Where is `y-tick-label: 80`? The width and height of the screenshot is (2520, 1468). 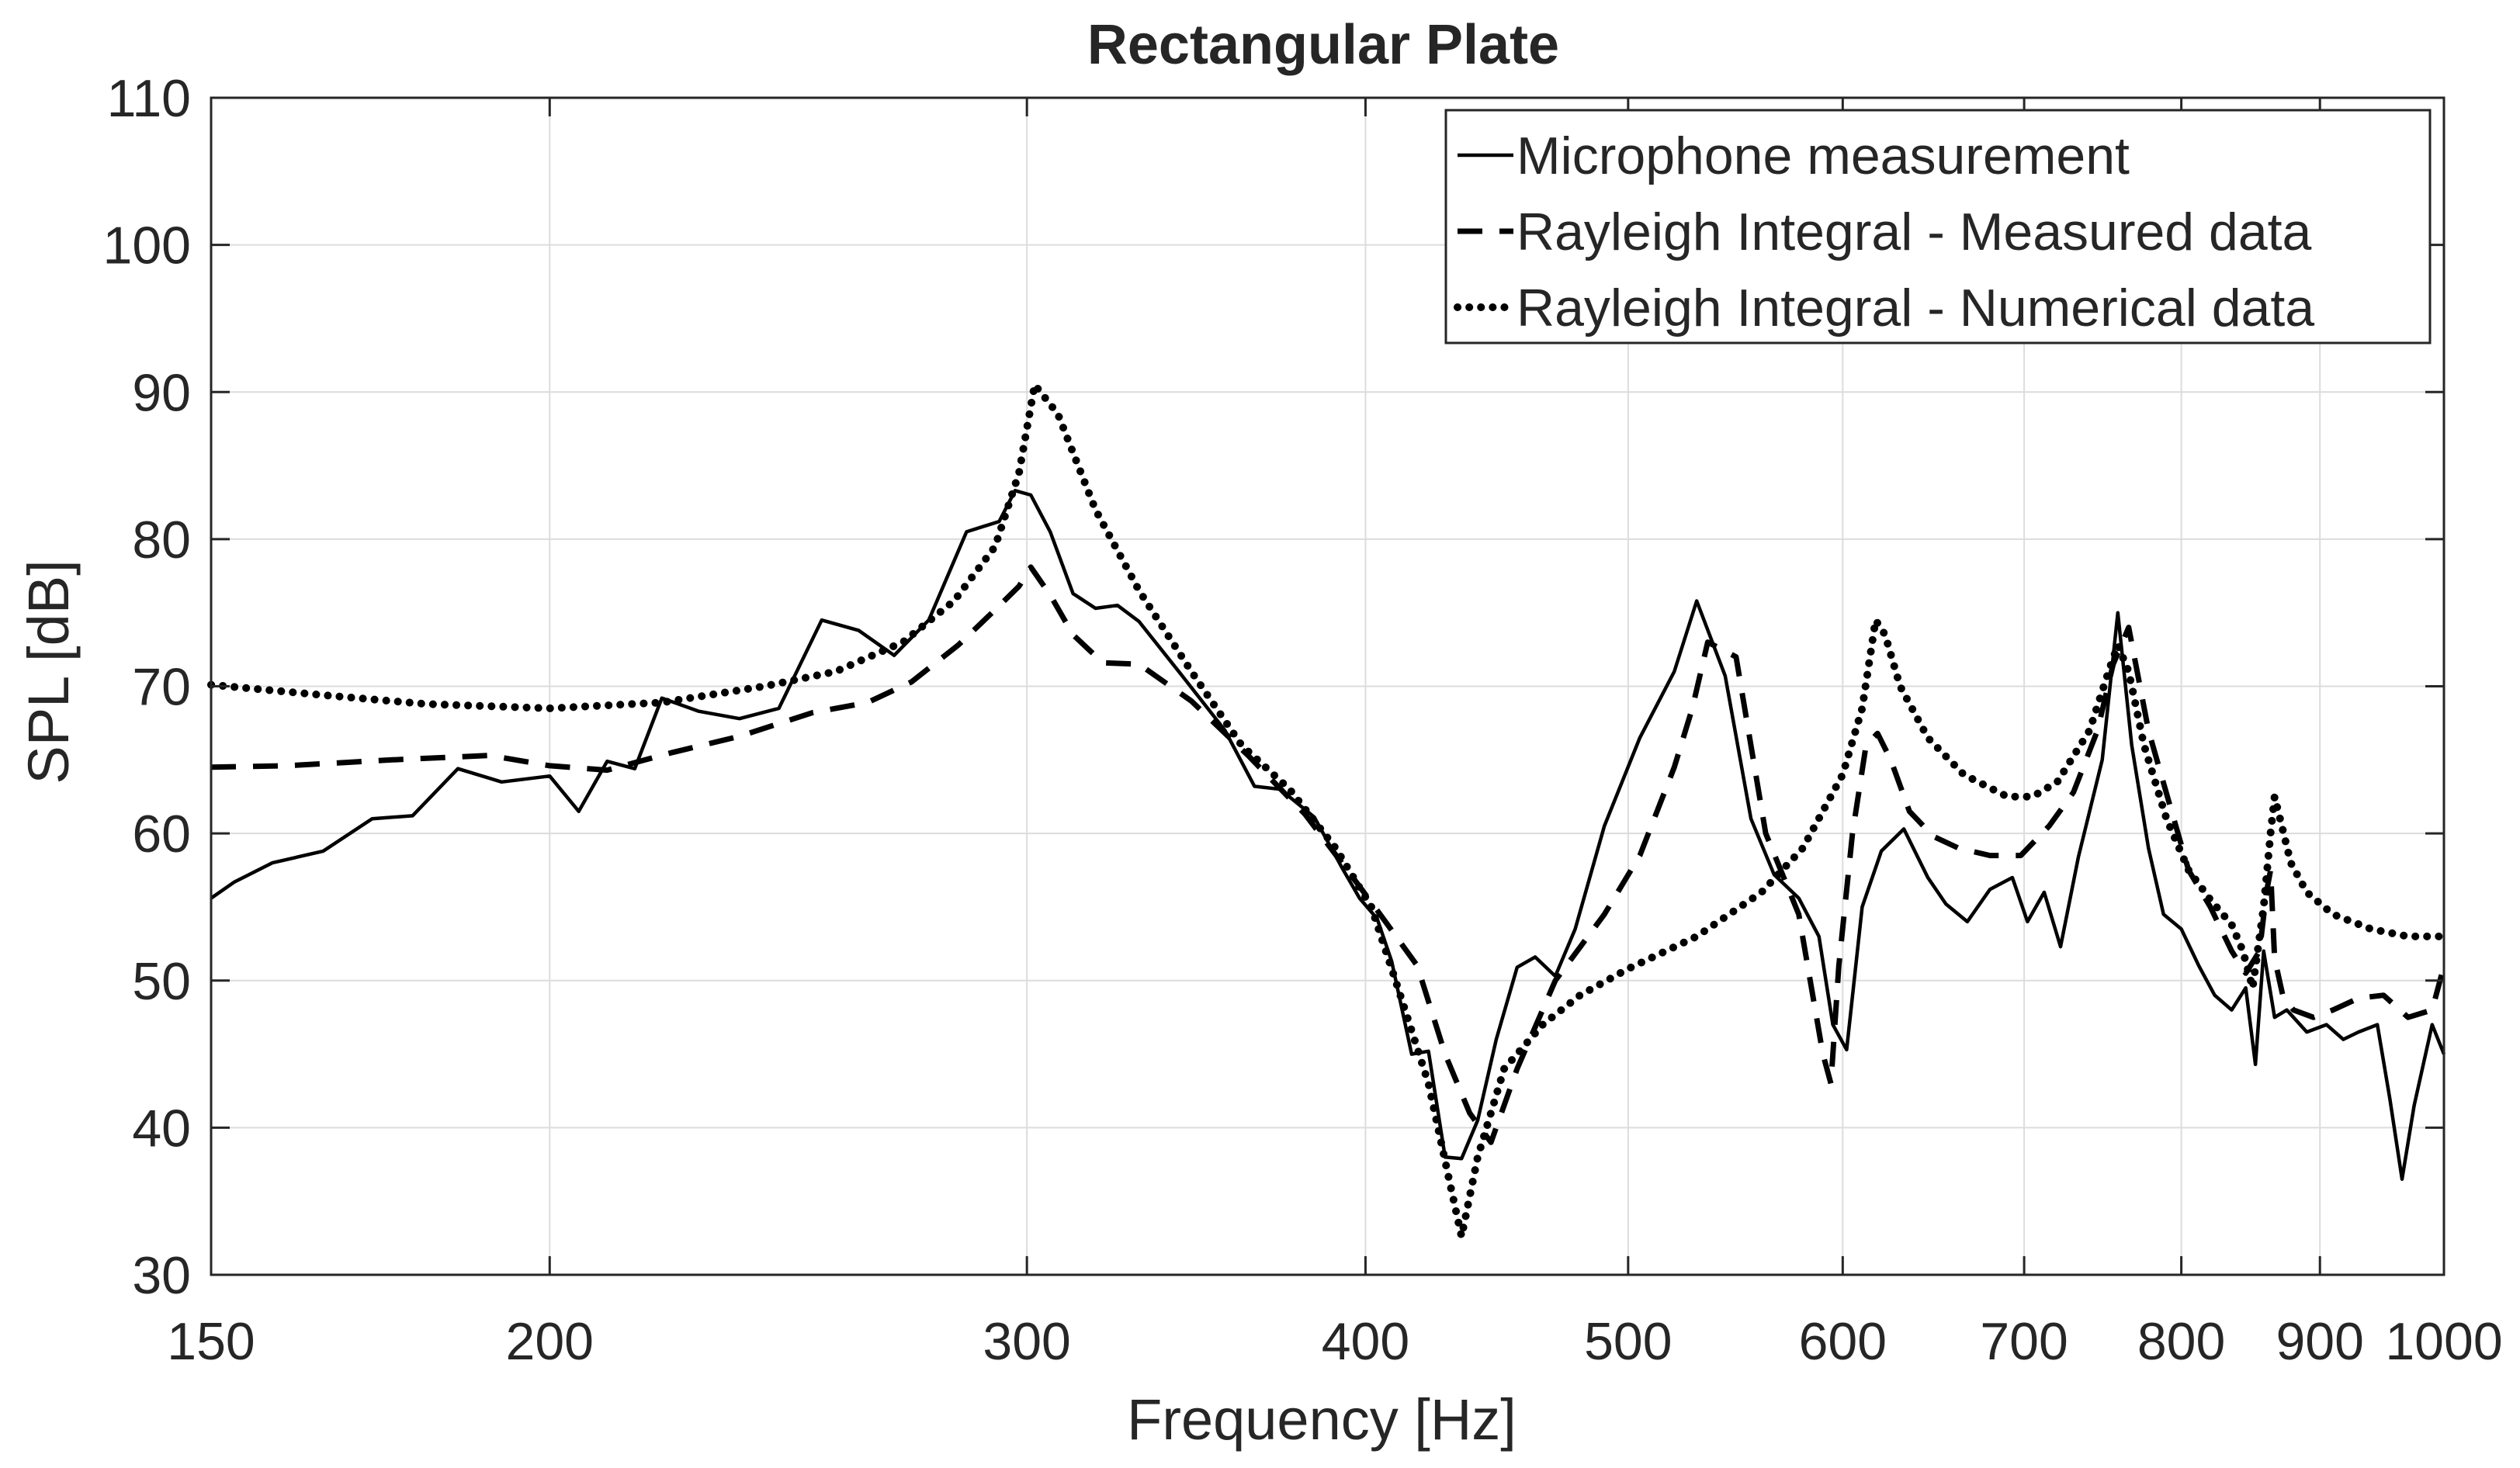 y-tick-label: 80 is located at coordinates (161, 540).